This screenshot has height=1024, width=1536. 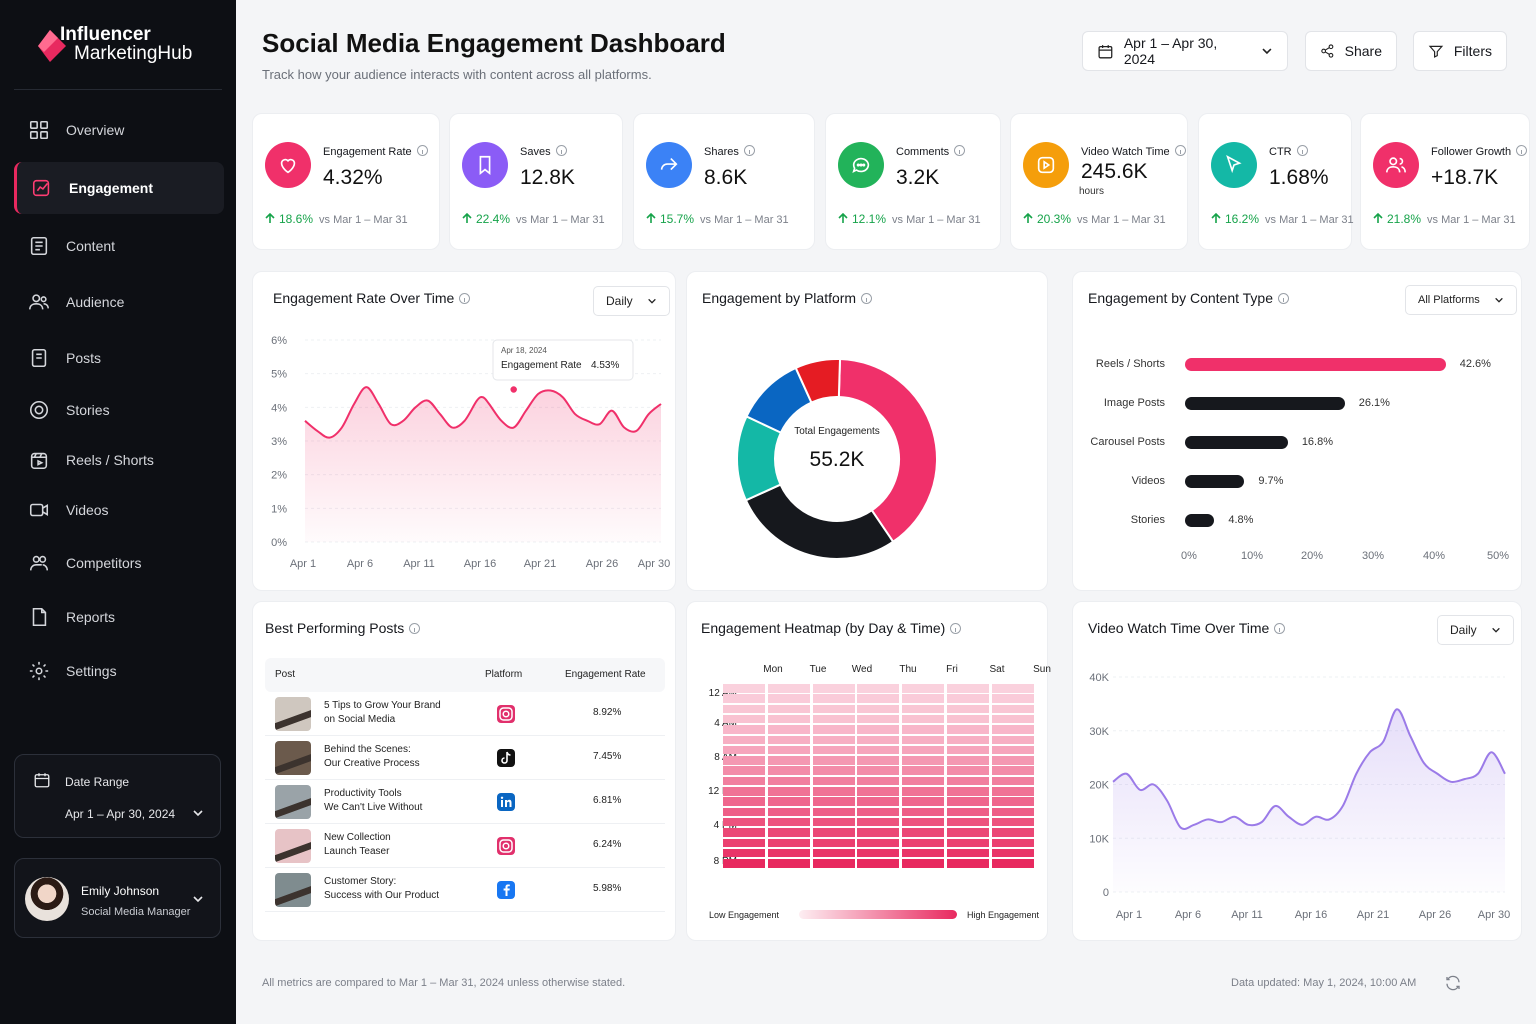 What do you see at coordinates (119, 188) in the screenshot?
I see `sidebar-item-engagement: Engagement` at bounding box center [119, 188].